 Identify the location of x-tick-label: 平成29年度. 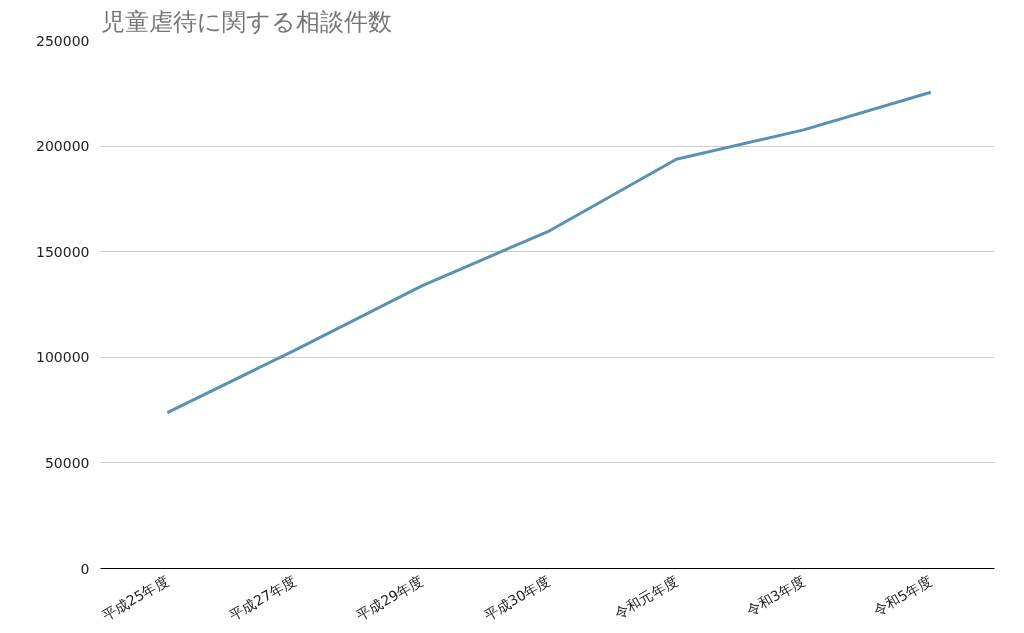
(389, 598).